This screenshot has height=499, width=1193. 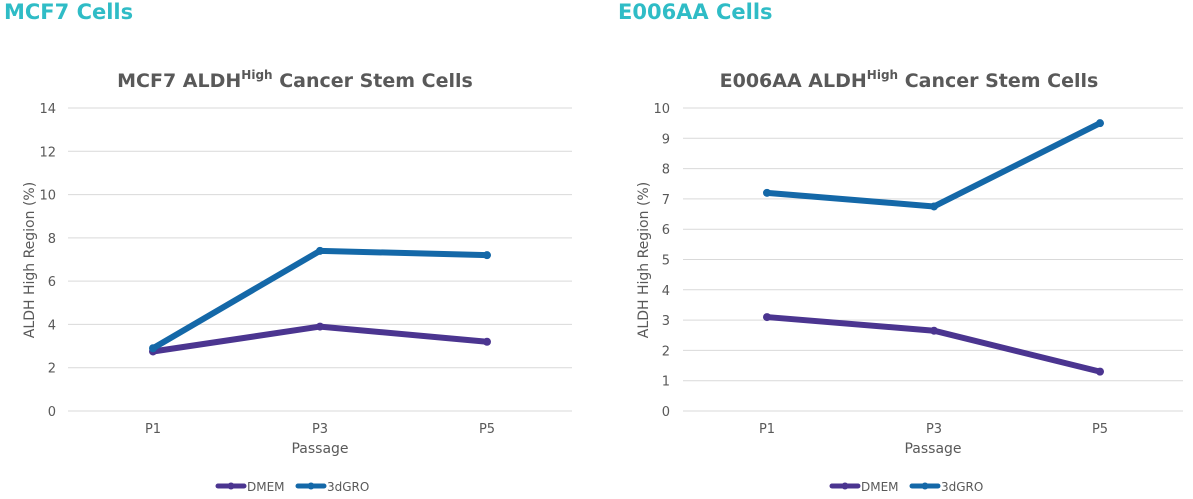 I want to click on y-tick-label: 12, so click(x=47, y=152).